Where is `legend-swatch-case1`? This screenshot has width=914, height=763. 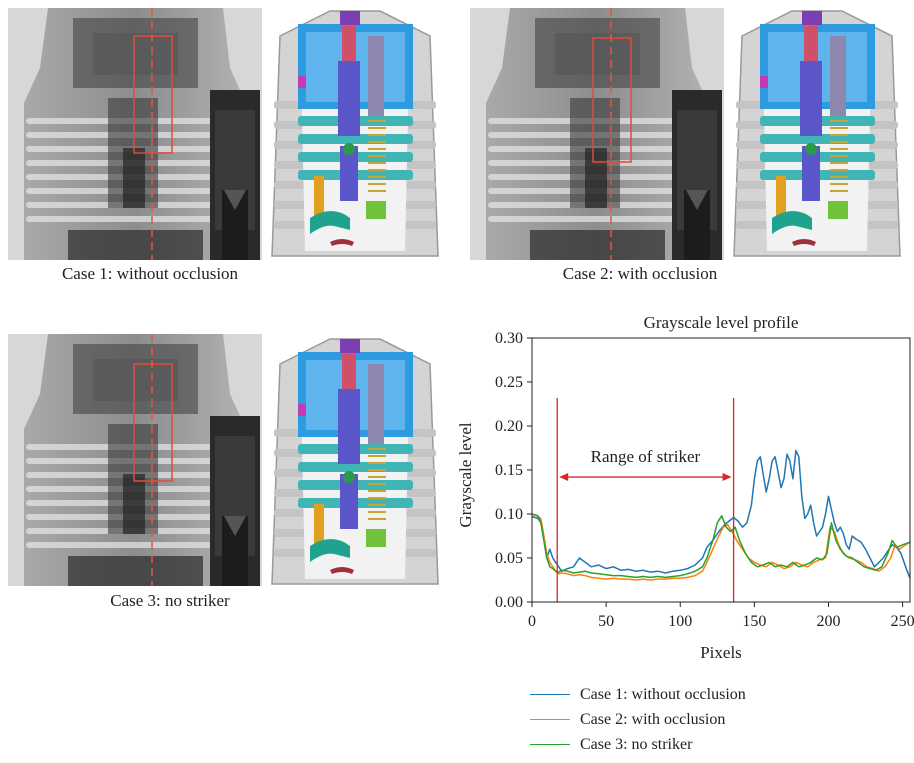
legend-swatch-case1 is located at coordinates (550, 694).